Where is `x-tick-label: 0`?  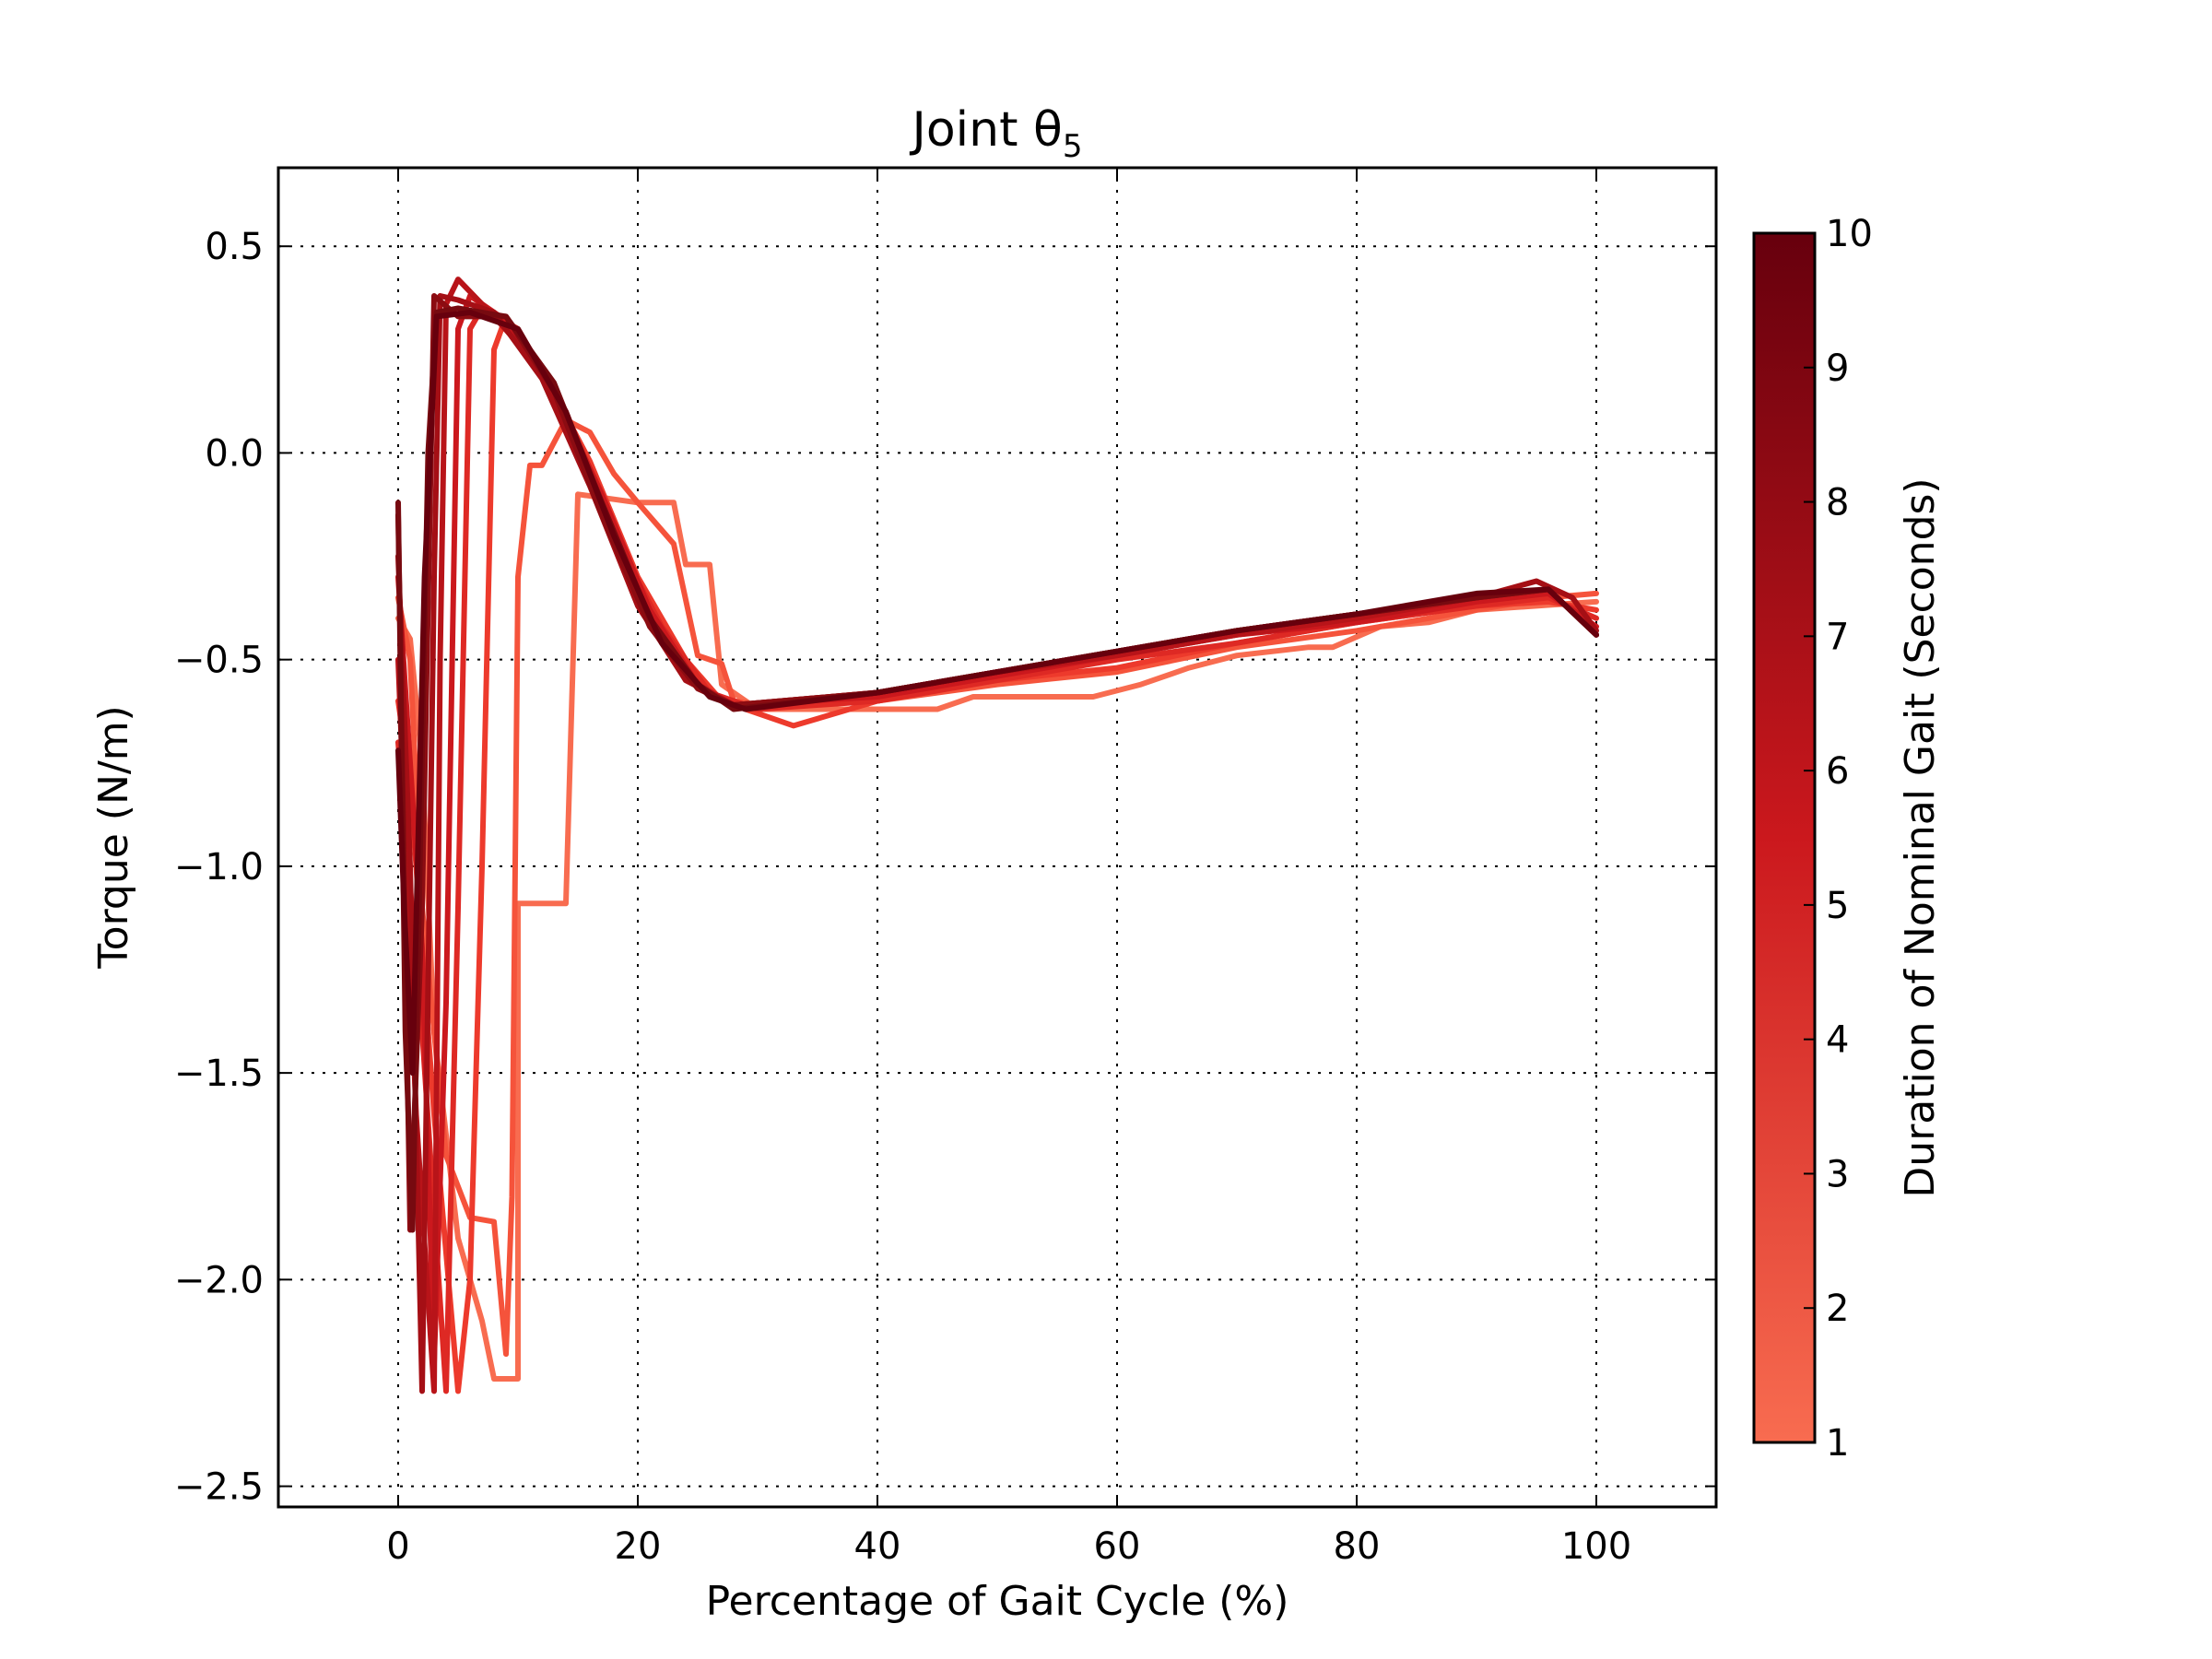
x-tick-label: 0 is located at coordinates (397, 1546).